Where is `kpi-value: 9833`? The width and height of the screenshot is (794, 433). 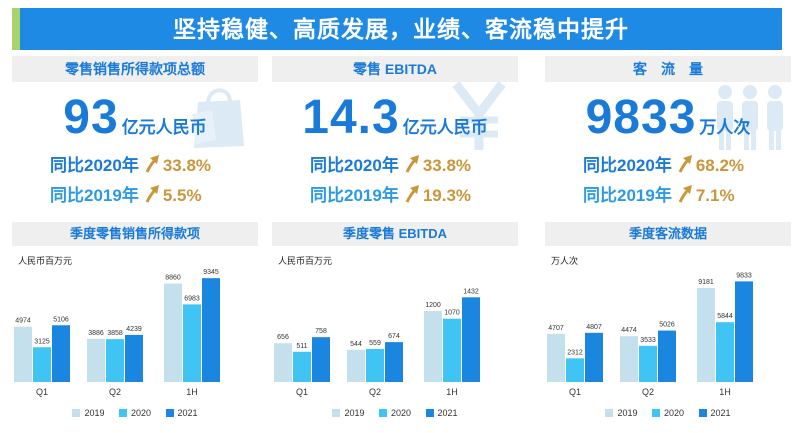 kpi-value: 9833 is located at coordinates (641, 117).